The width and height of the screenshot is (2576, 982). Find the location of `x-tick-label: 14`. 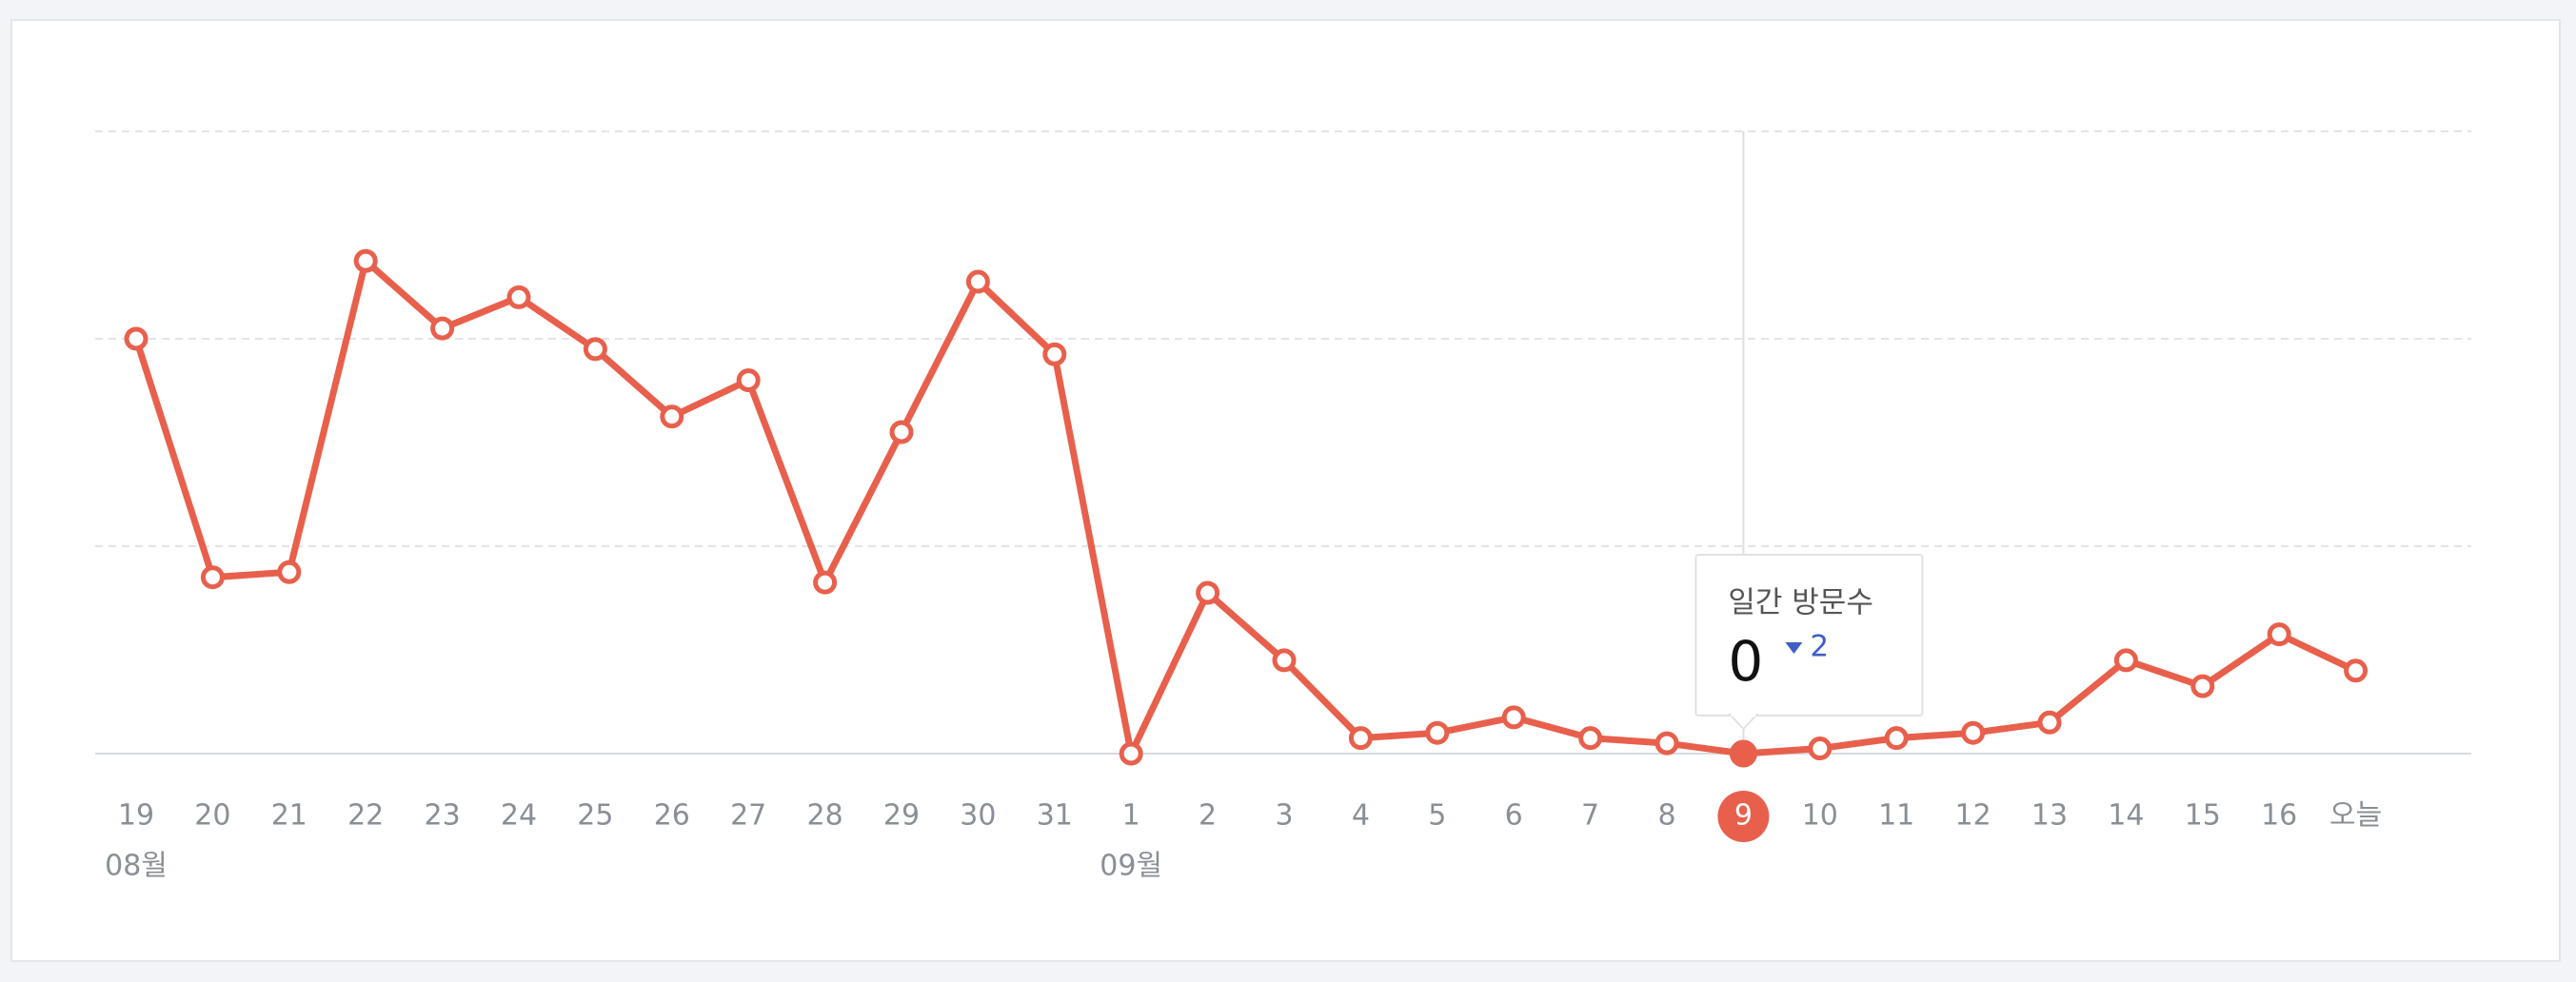

x-tick-label: 14 is located at coordinates (2126, 816).